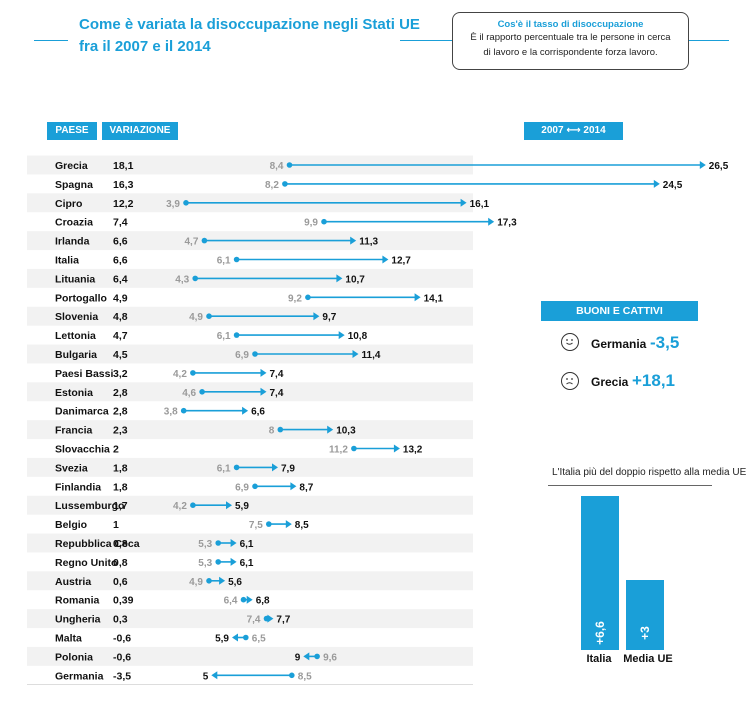 The image size is (755, 709). What do you see at coordinates (645, 633) in the screenshot?
I see `bar-label-media-ue: +3` at bounding box center [645, 633].